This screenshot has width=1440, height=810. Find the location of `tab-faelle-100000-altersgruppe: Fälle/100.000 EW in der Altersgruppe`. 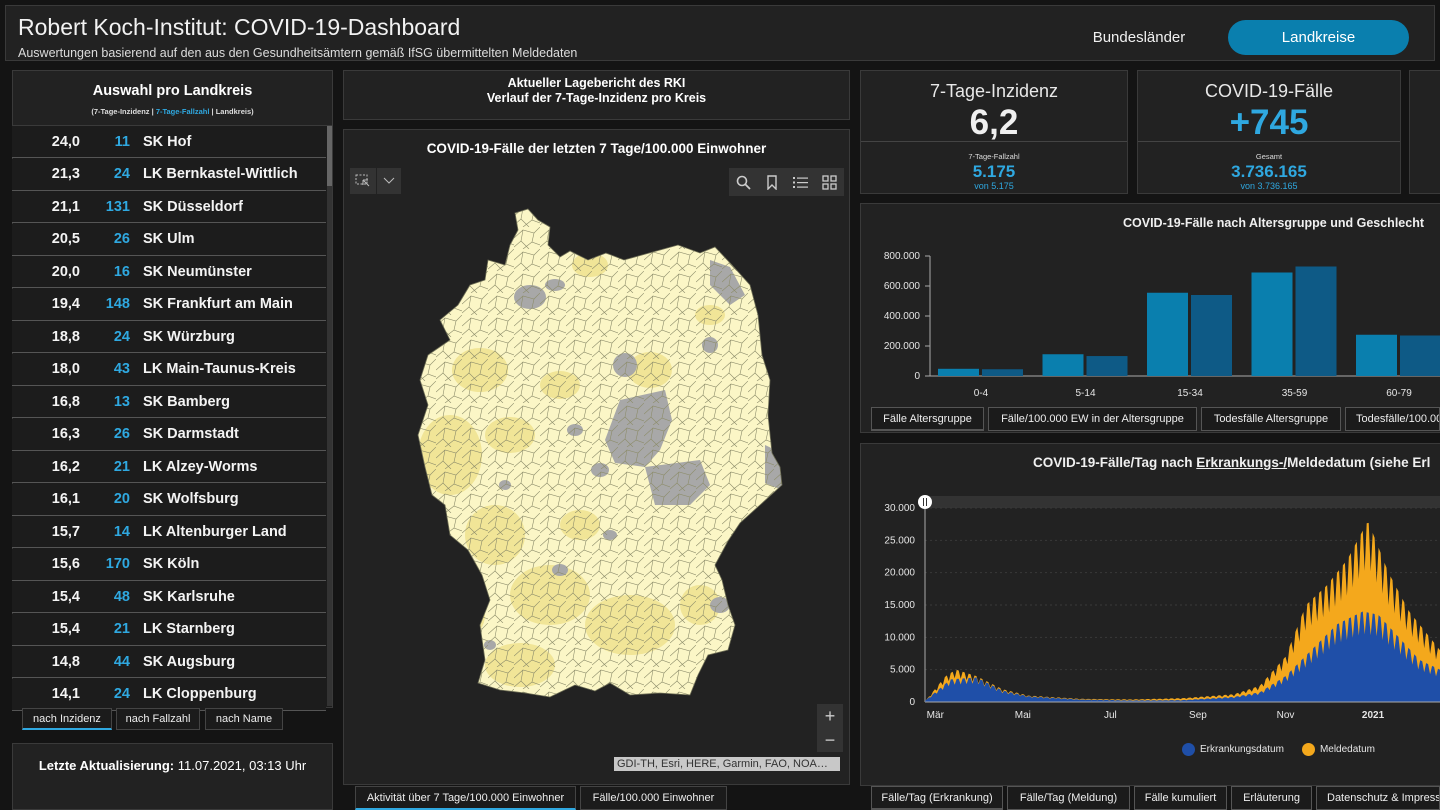

tab-faelle-100000-altersgruppe: Fälle/100.000 EW in der Altersgruppe is located at coordinates (1092, 419).